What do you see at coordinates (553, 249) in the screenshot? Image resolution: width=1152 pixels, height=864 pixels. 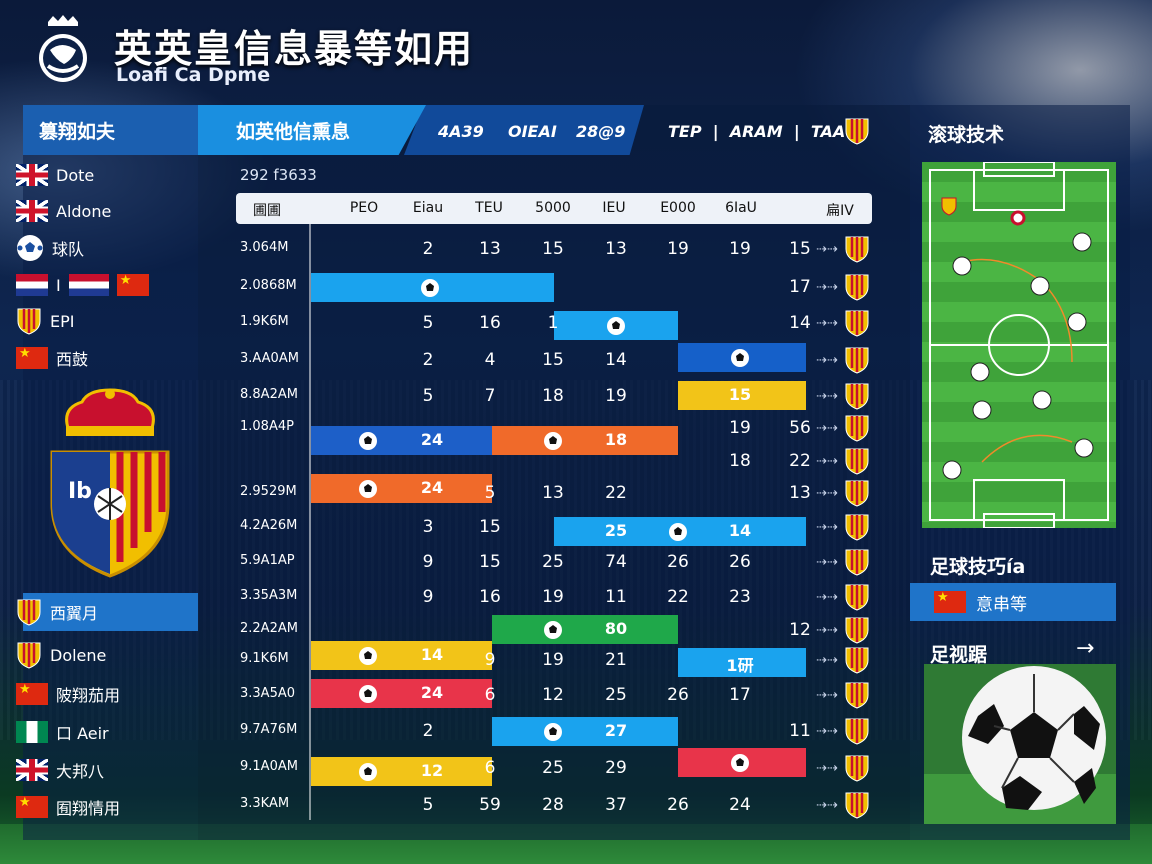 I see `table-cell: 15` at bounding box center [553, 249].